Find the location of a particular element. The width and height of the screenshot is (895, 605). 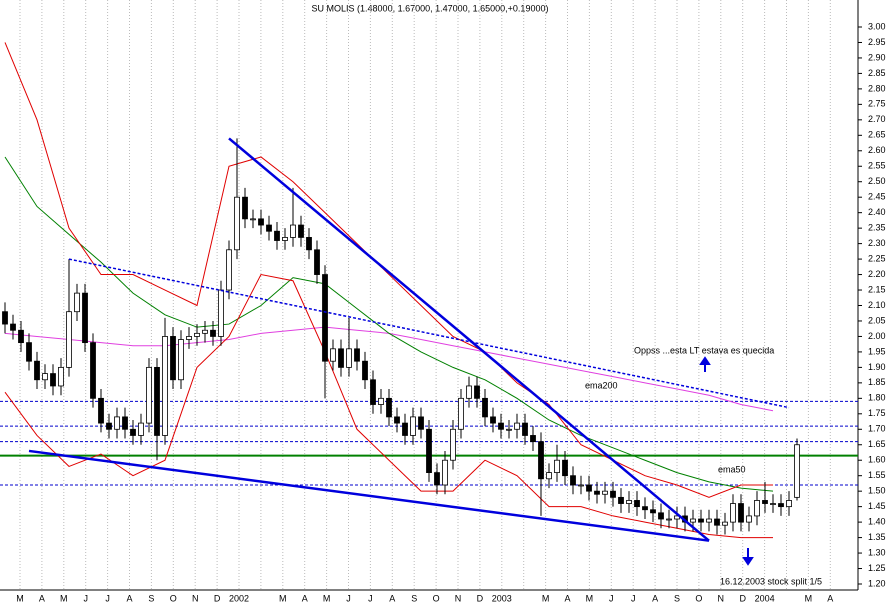

y-tick-label: 1.45 is located at coordinates (877, 506).